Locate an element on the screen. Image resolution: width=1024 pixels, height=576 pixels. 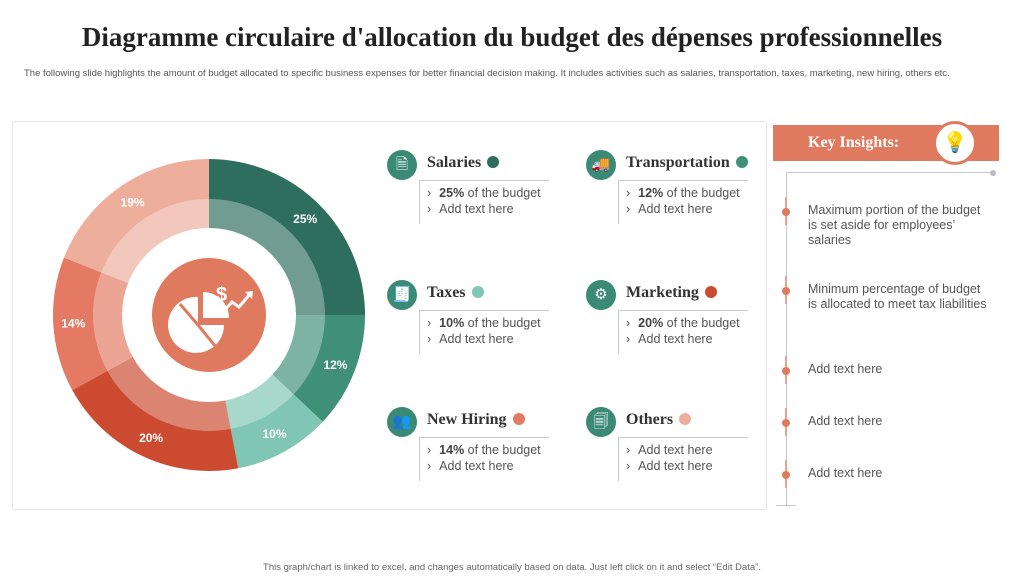
document-icon: 🗎 is located at coordinates (402, 165).